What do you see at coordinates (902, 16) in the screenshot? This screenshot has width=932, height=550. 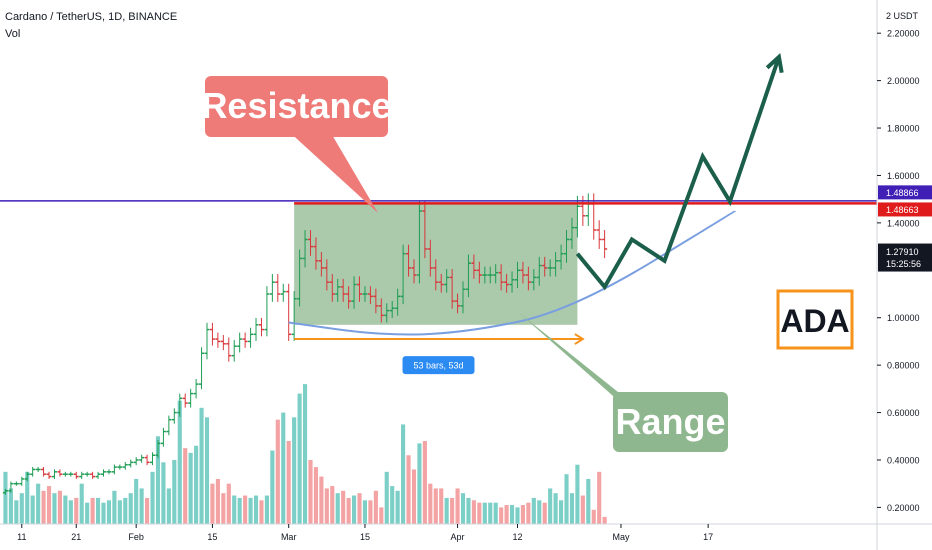 I see `price-axis-unit: 2 USDT` at bounding box center [902, 16].